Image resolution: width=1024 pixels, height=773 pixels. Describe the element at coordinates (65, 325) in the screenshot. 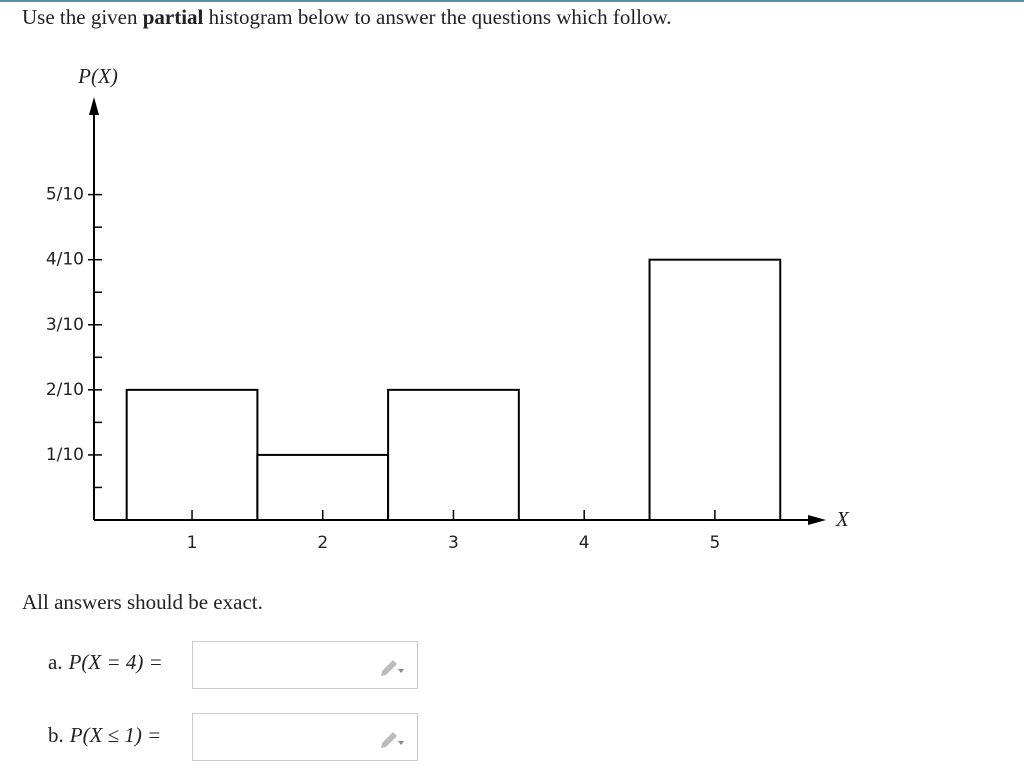

I see `y-tick-label: 3/10` at that location.